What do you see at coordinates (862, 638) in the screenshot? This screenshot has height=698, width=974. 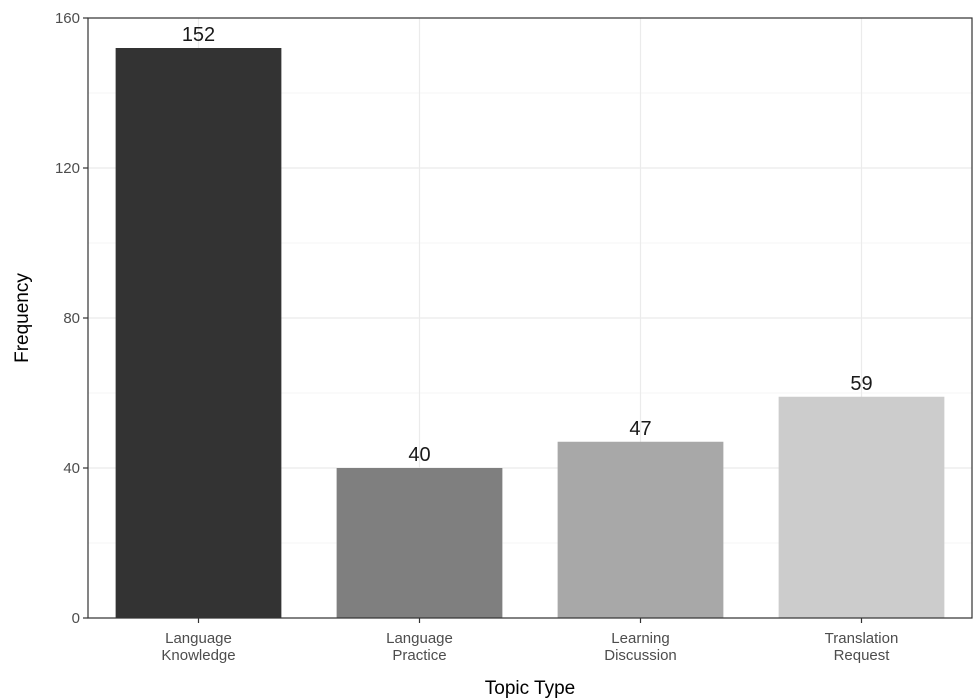 I see `x-tick-label-line: Translation` at bounding box center [862, 638].